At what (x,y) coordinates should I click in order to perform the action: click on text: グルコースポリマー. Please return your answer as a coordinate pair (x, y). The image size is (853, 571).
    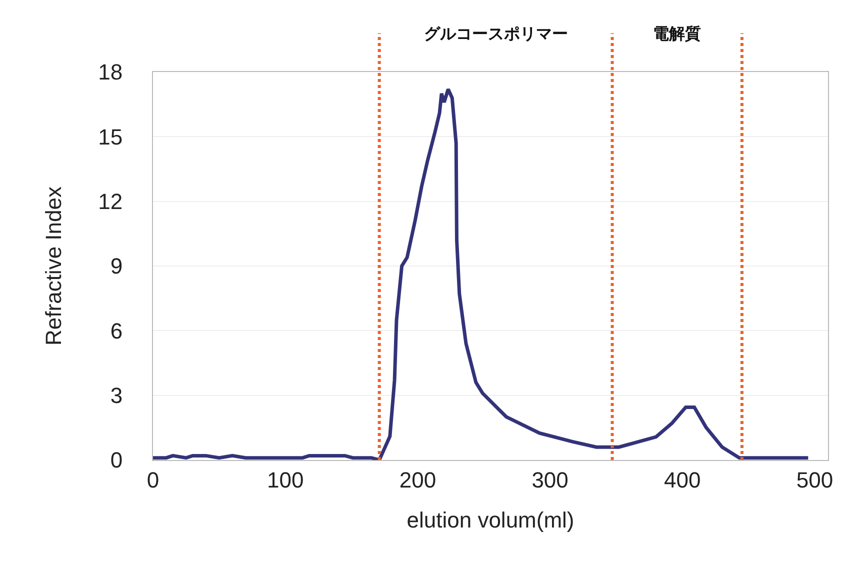
    Looking at the image, I should click on (496, 33).